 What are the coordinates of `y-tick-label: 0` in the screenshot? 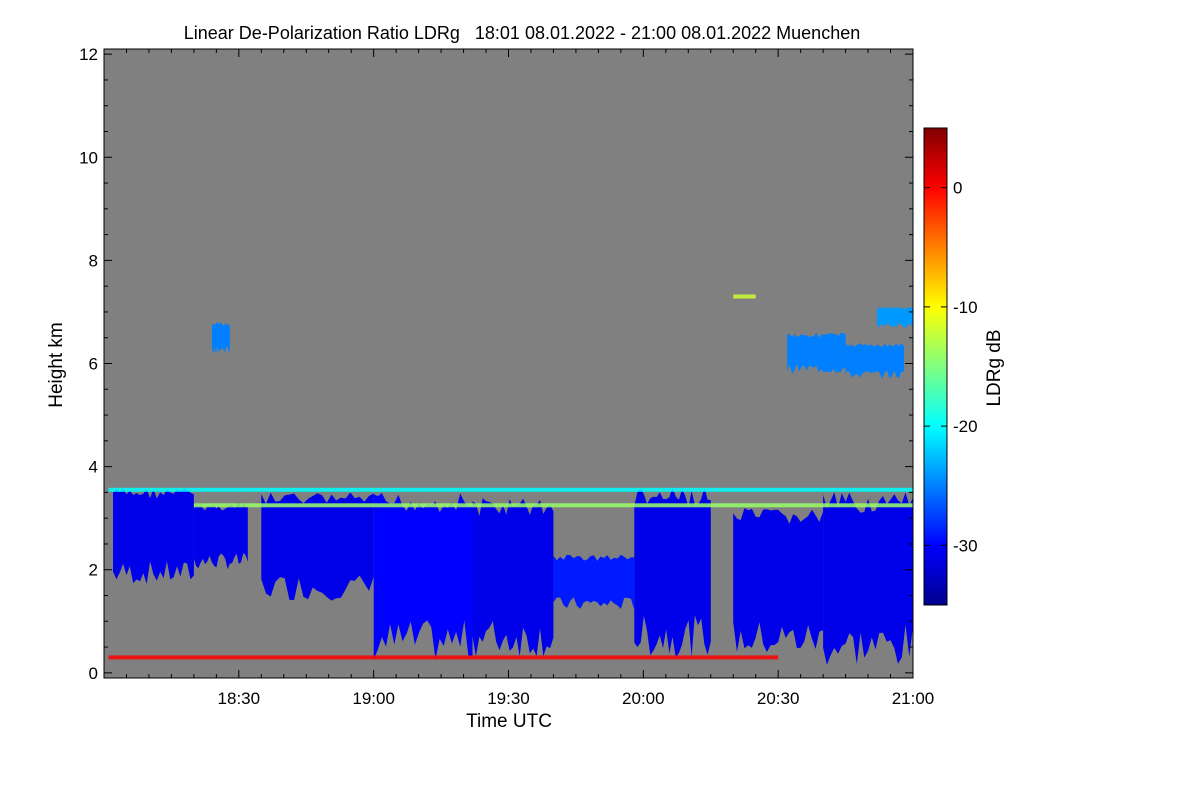 It's located at (93, 673).